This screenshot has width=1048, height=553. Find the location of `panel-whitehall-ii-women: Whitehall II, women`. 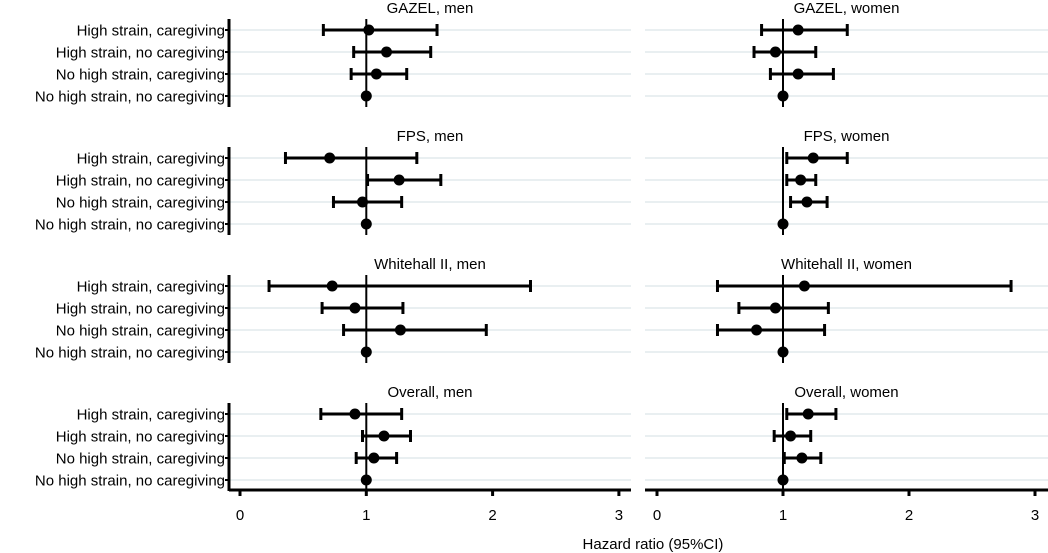

panel-whitehall-ii-women: Whitehall II, women is located at coordinates (846, 309).